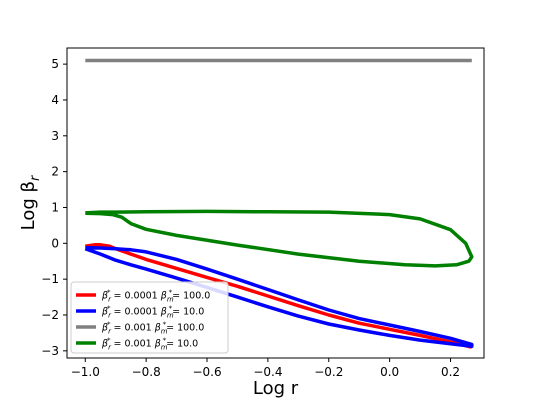  I want to click on x-axis-ticks: −1.0 −0.8 −0.6 −0.4 −0.2 0.0 0.2, so click(265, 368).